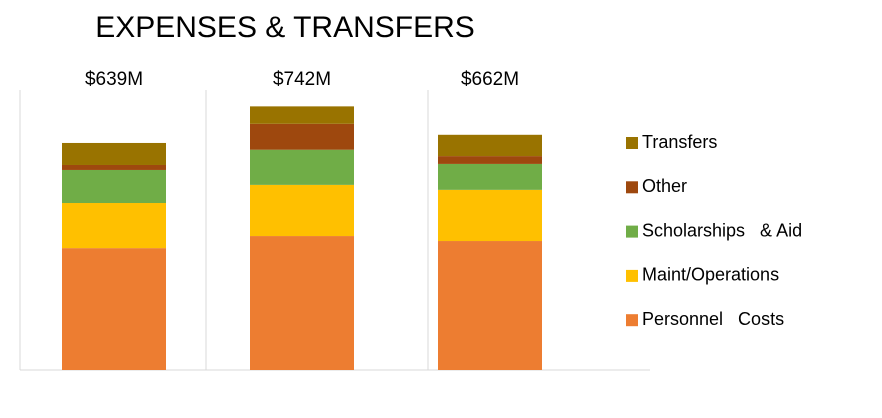 Image resolution: width=882 pixels, height=418 pixels. What do you see at coordinates (114, 79) in the screenshot?
I see `total-label: $639M` at bounding box center [114, 79].